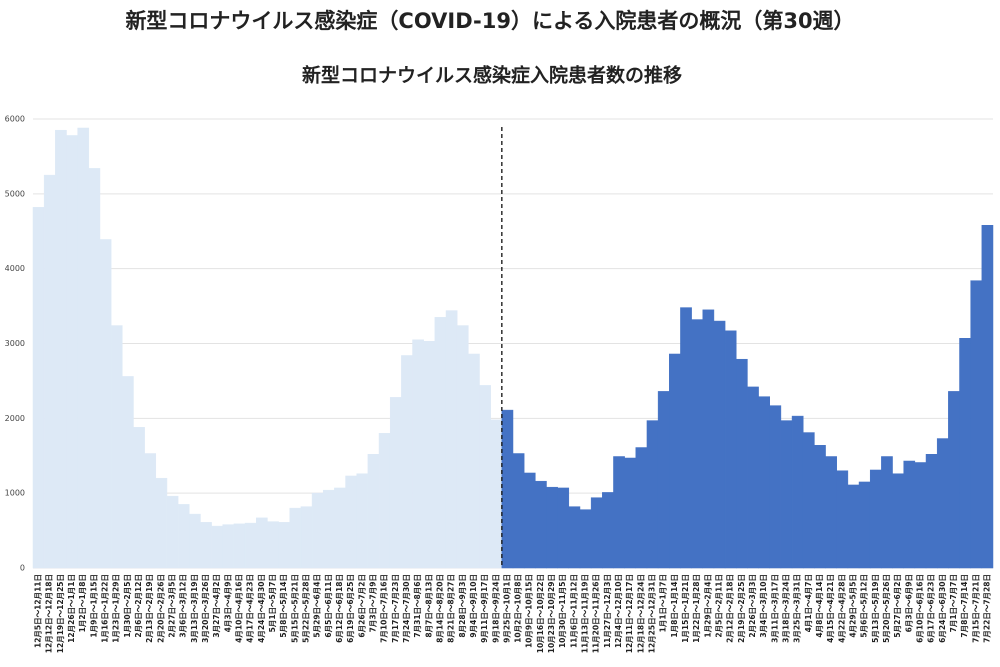 This screenshot has width=1000, height=667. I want to click on x-tick-label: 4月8日～4月14日, so click(819, 606).